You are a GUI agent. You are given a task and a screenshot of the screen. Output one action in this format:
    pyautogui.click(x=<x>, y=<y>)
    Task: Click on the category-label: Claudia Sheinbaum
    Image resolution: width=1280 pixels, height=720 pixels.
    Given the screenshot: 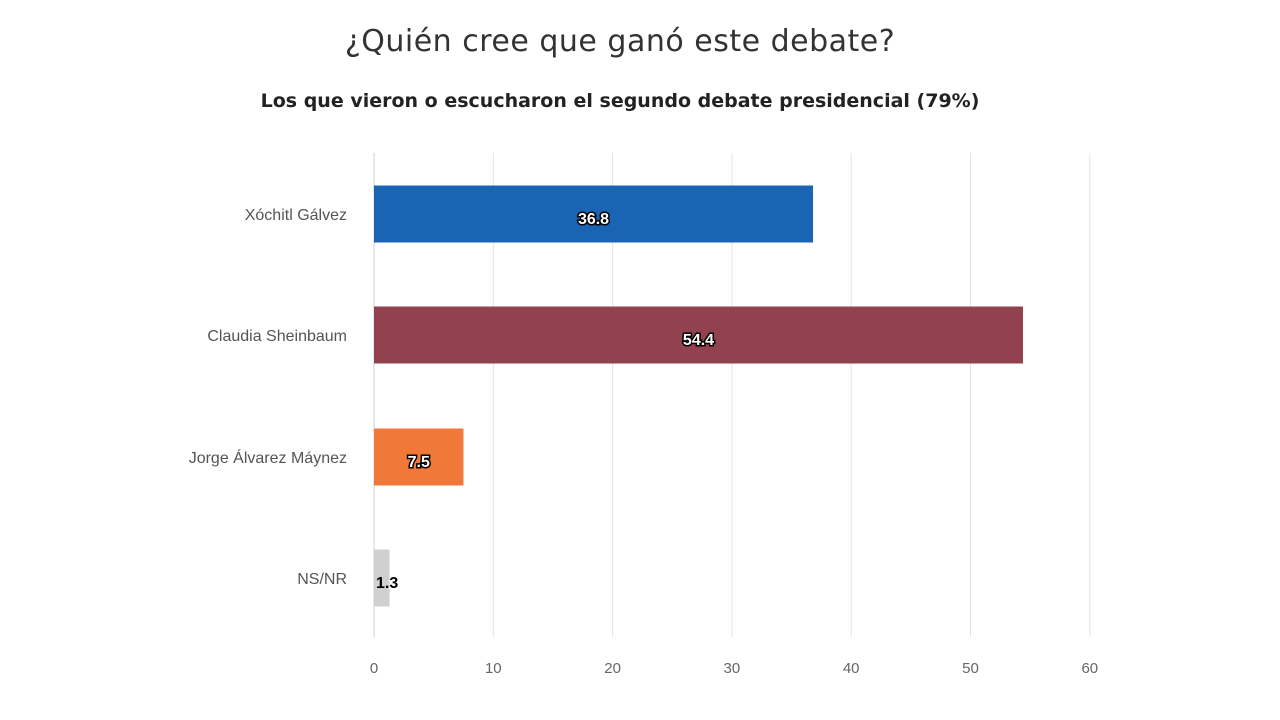 What is the action you would take?
    pyautogui.click(x=277, y=336)
    